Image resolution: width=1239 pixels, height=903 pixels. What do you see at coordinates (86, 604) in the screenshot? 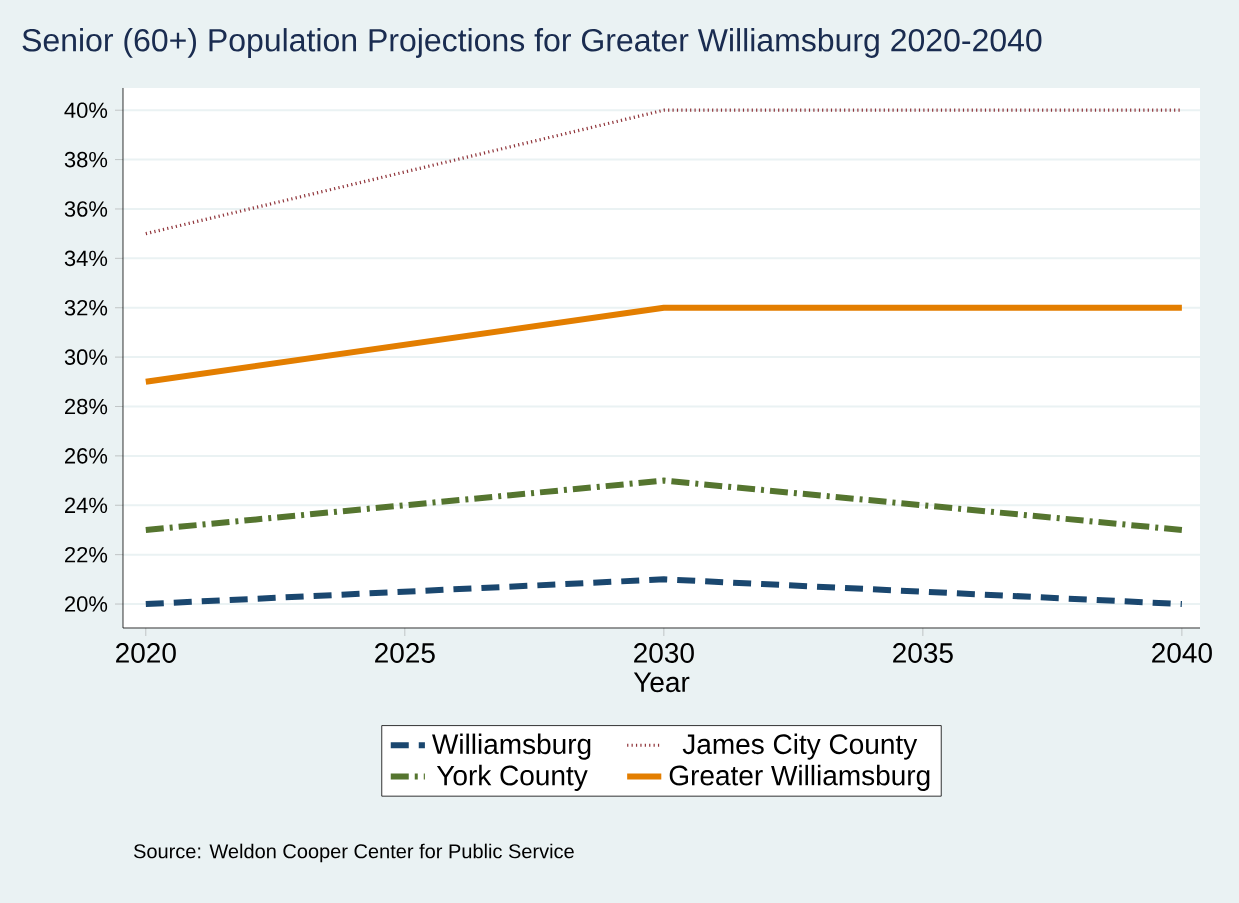
I see `y-tick-label: 20%` at bounding box center [86, 604].